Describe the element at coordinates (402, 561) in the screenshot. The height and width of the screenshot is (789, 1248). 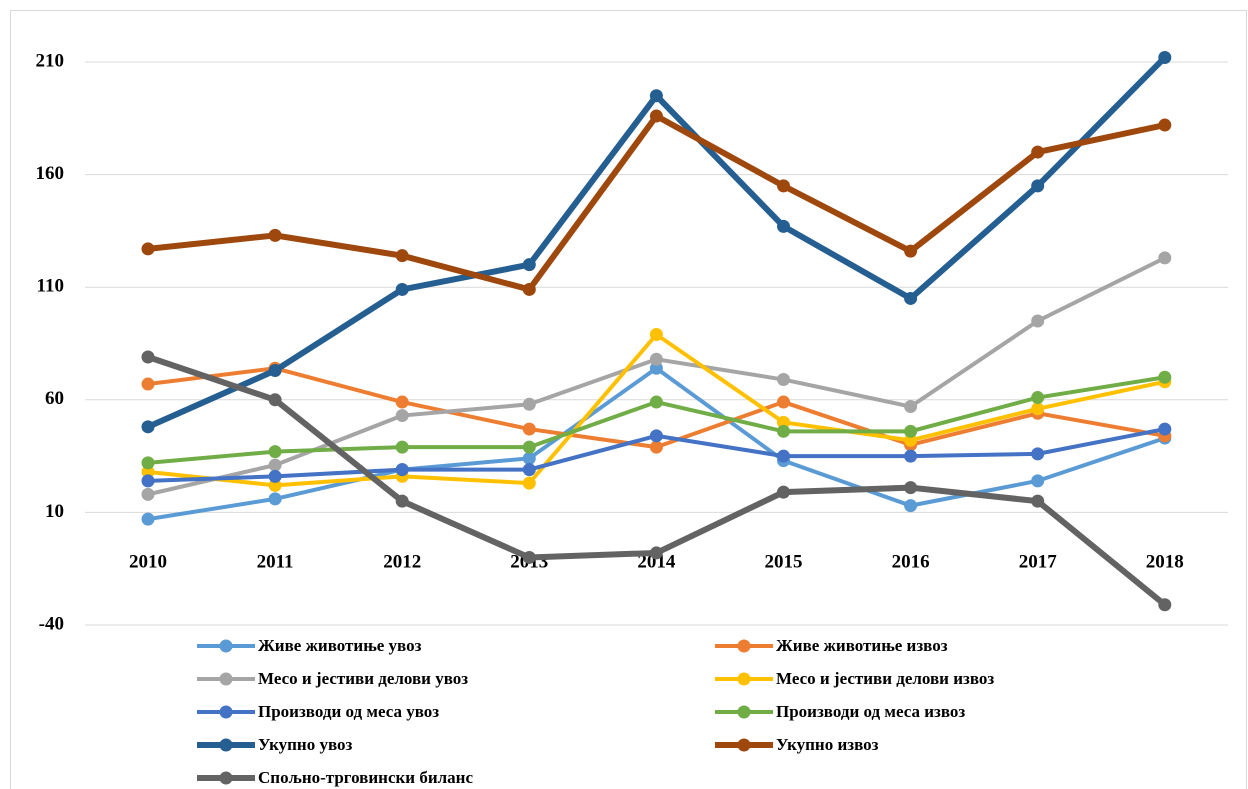
I see `x-tick-label: 2012` at that location.